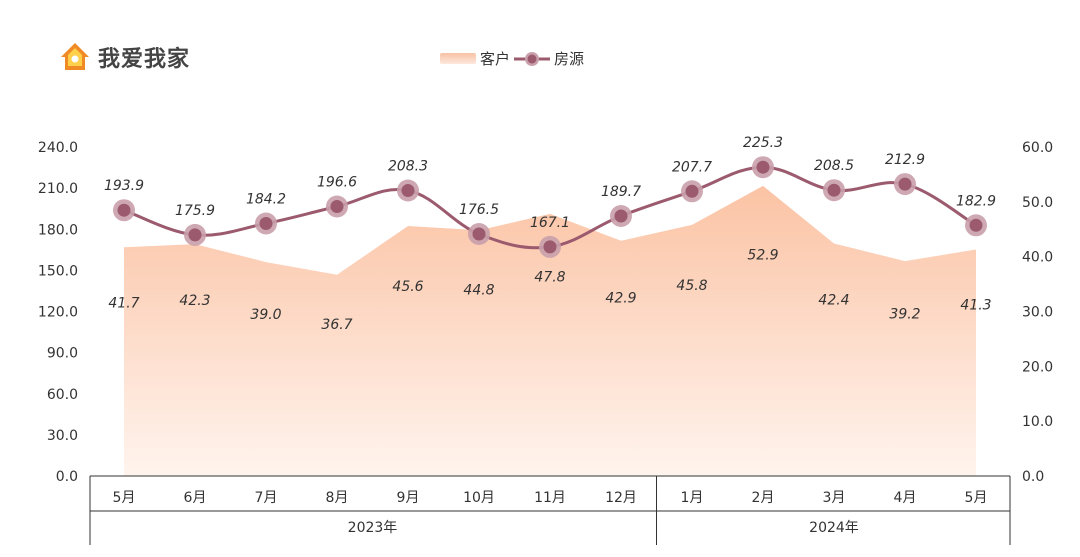 This screenshot has width=1080, height=557. I want to click on area-data-label: 42.3, so click(194, 301).